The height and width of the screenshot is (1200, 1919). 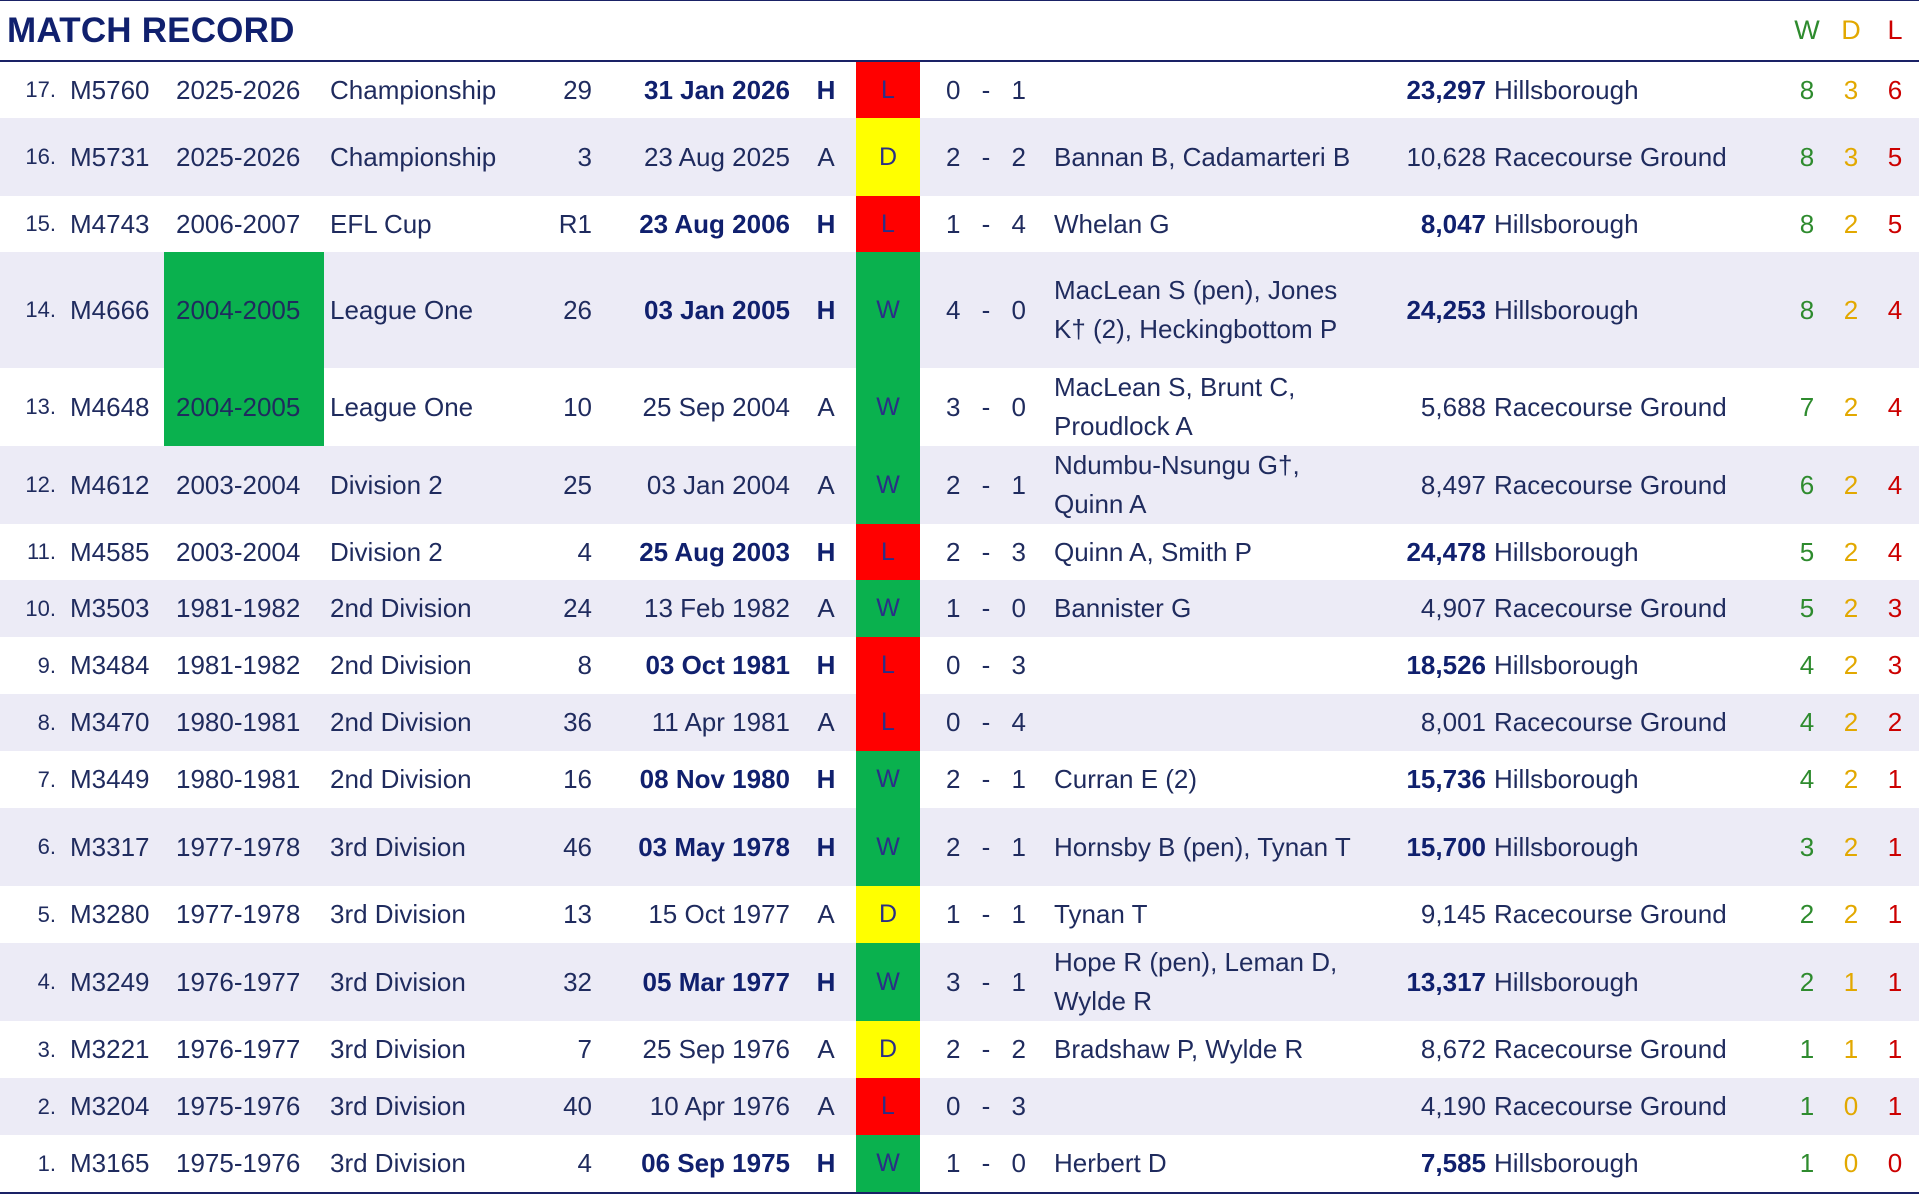 What do you see at coordinates (238, 665) in the screenshot?
I see `season: 1981-1982` at bounding box center [238, 665].